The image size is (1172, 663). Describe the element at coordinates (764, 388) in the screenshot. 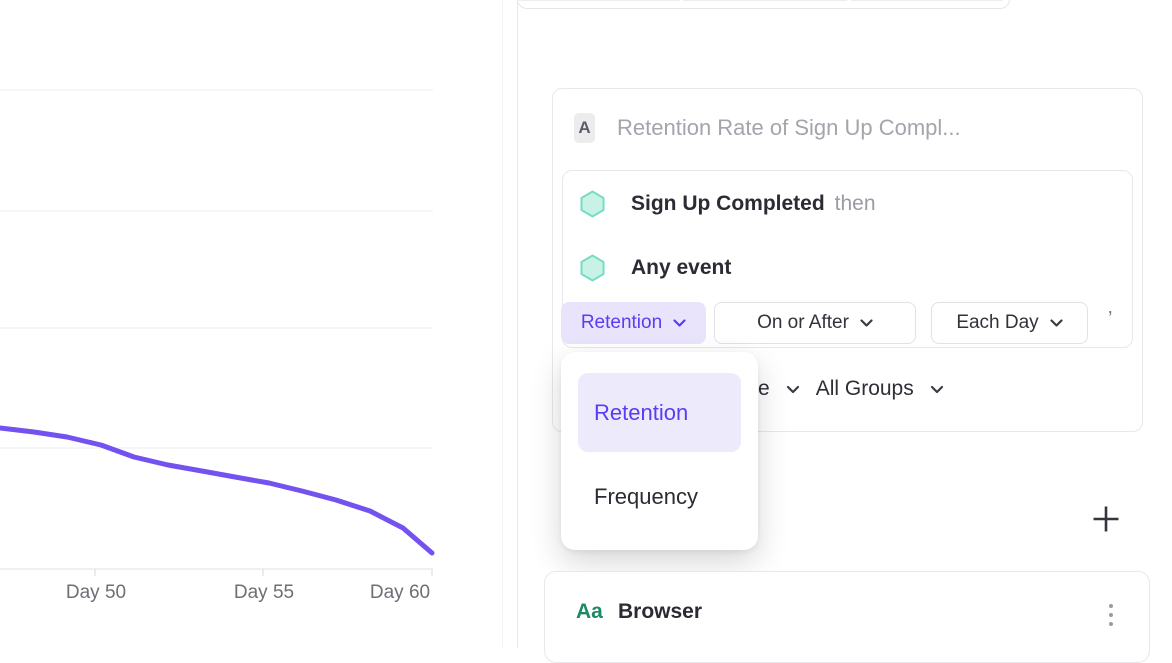

I see `covered-dropdown-fragment: e` at that location.